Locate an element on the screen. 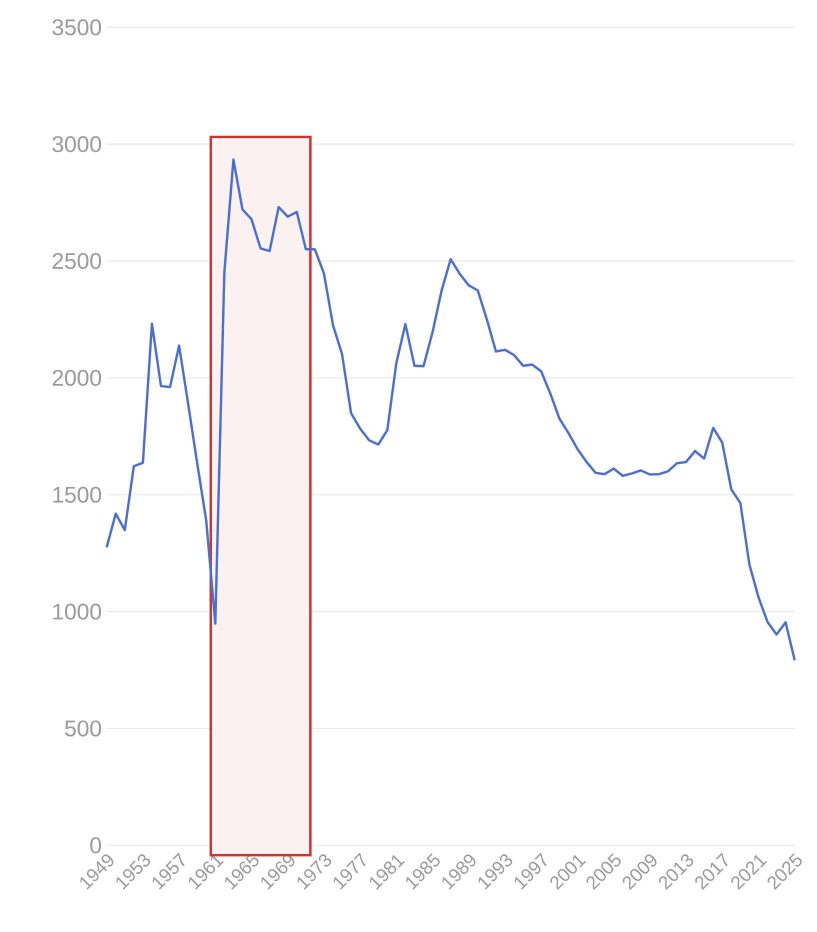 The width and height of the screenshot is (817, 932). y-tick-label: 3000 is located at coordinates (77, 144).